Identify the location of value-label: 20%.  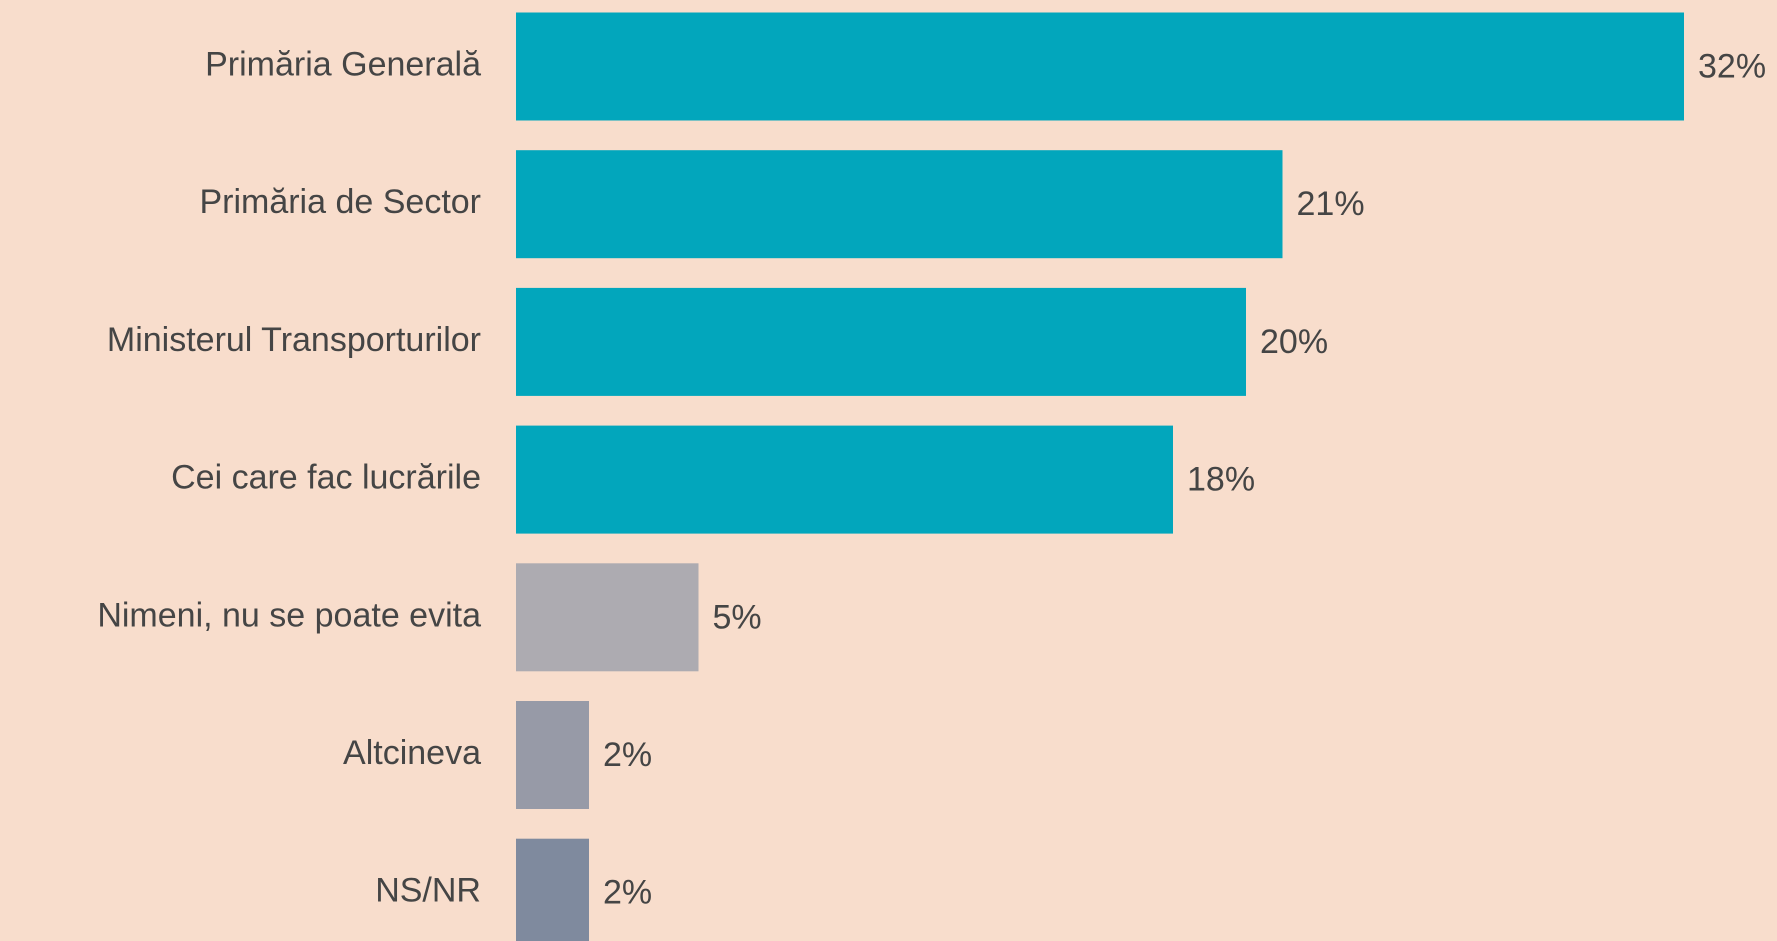
(1294, 342).